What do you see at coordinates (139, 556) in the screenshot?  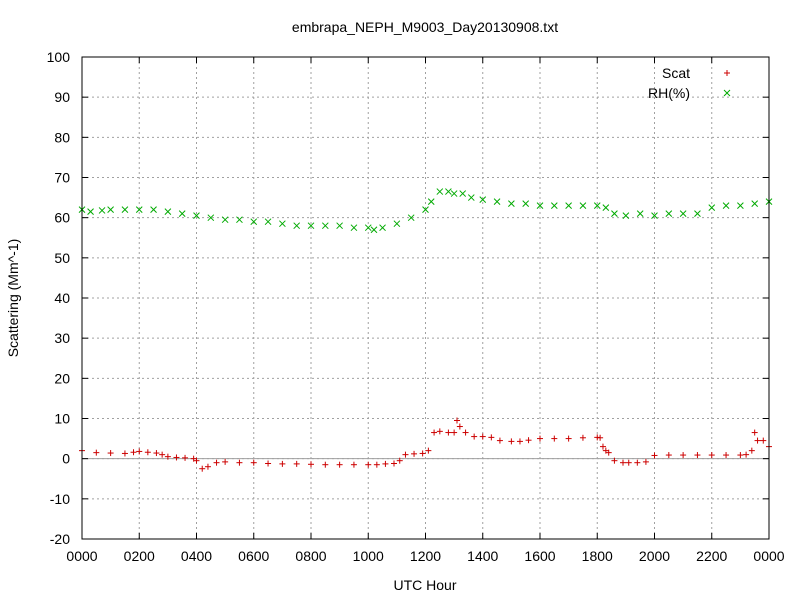 I see `x-tick-label: 0200` at bounding box center [139, 556].